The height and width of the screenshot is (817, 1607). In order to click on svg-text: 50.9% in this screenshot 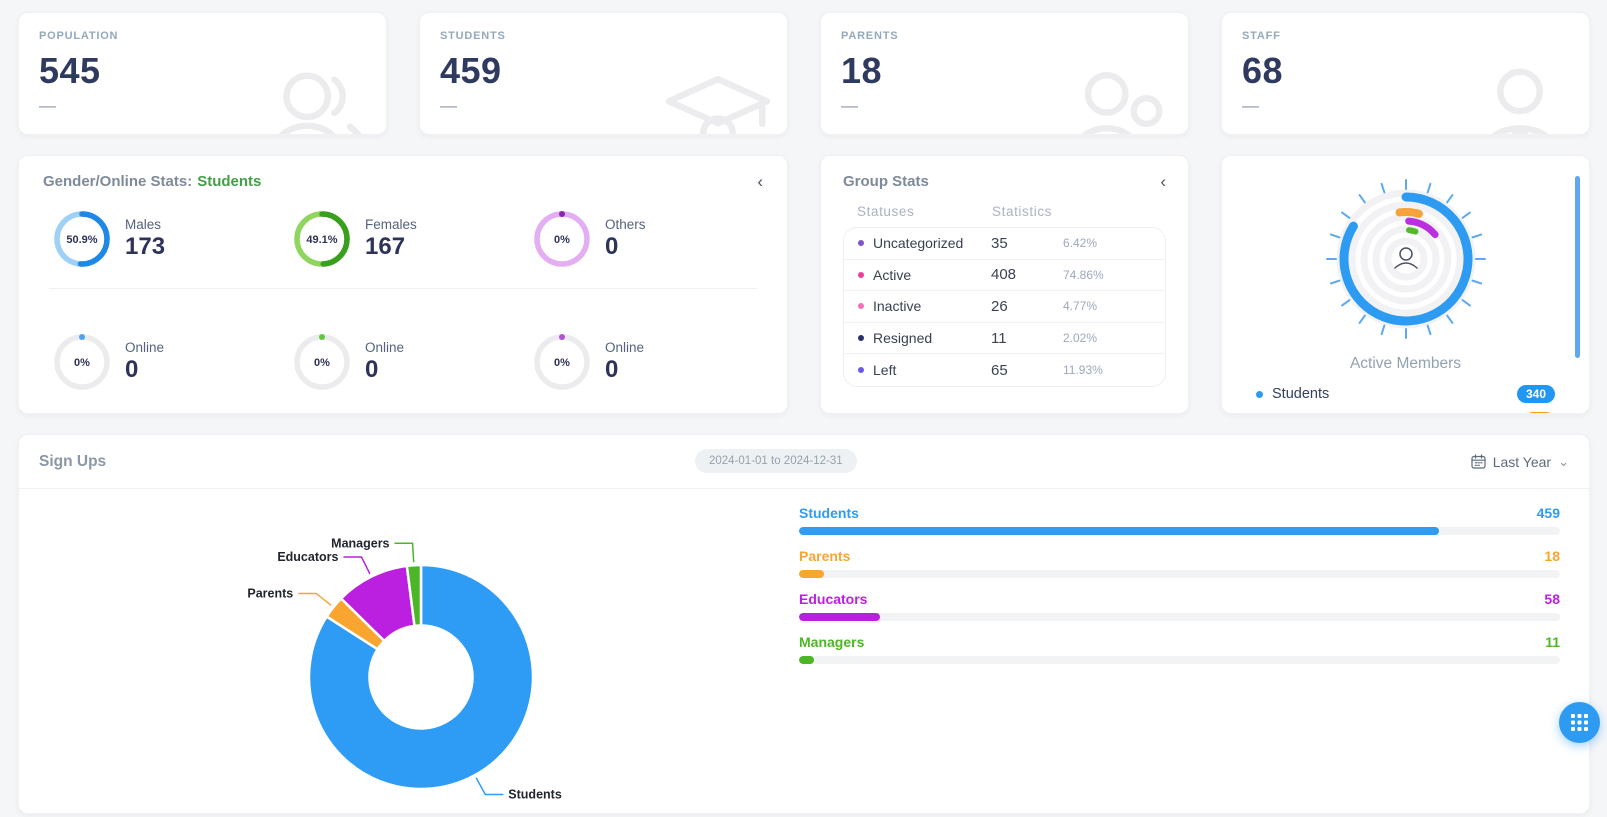, I will do `click(81, 240)`.